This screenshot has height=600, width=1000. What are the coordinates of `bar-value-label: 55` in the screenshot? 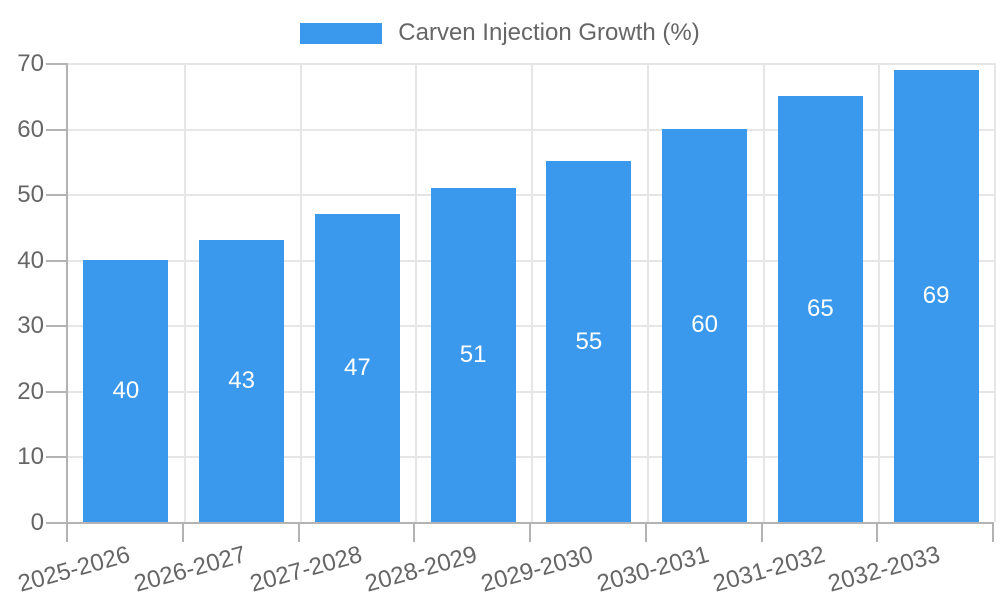 It's located at (589, 341).